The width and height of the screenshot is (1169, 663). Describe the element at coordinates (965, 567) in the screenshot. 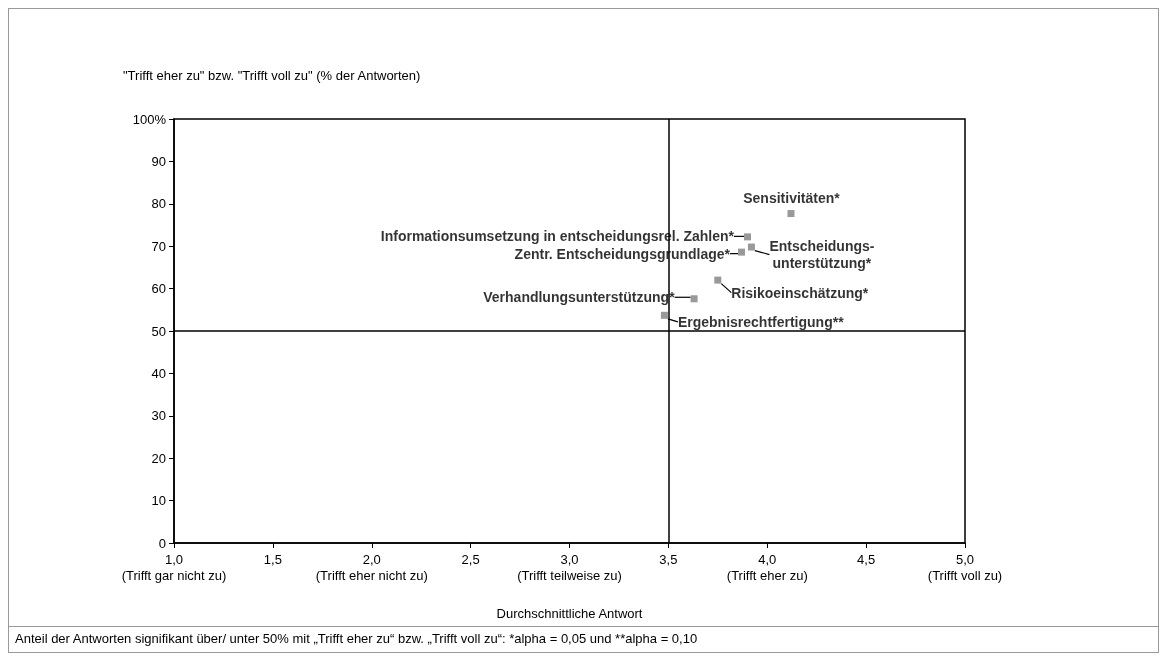

I see `x-tick-label: 5,0 (Trifft voll zu)` at that location.